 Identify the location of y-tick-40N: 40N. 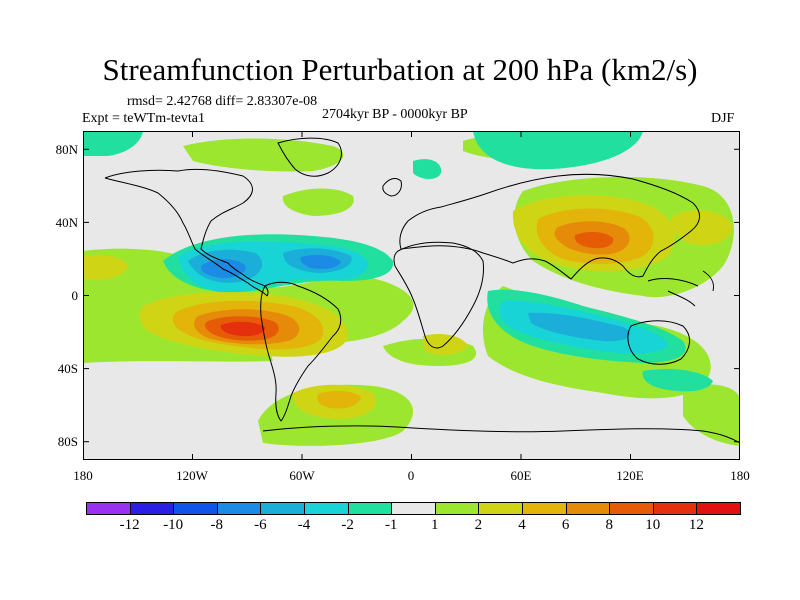
(66, 222).